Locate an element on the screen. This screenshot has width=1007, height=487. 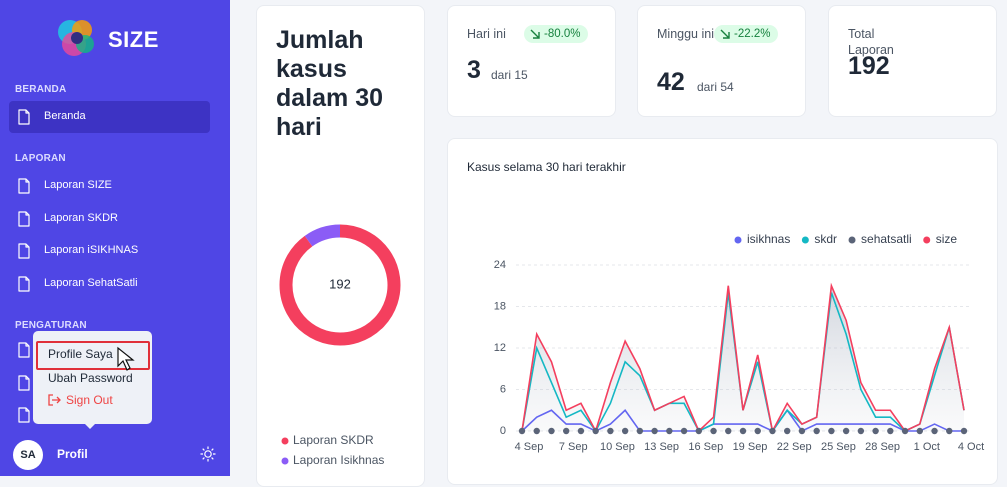
x-tick-label: 16 Sep is located at coordinates (705, 447).